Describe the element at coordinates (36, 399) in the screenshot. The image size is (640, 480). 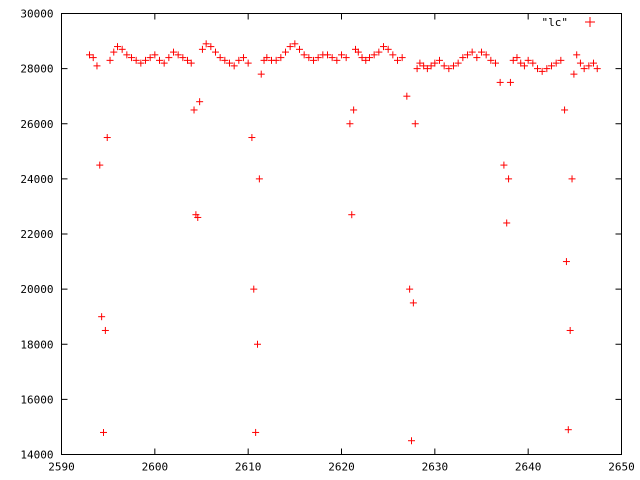
I see `y-tick-label: 16000` at that location.